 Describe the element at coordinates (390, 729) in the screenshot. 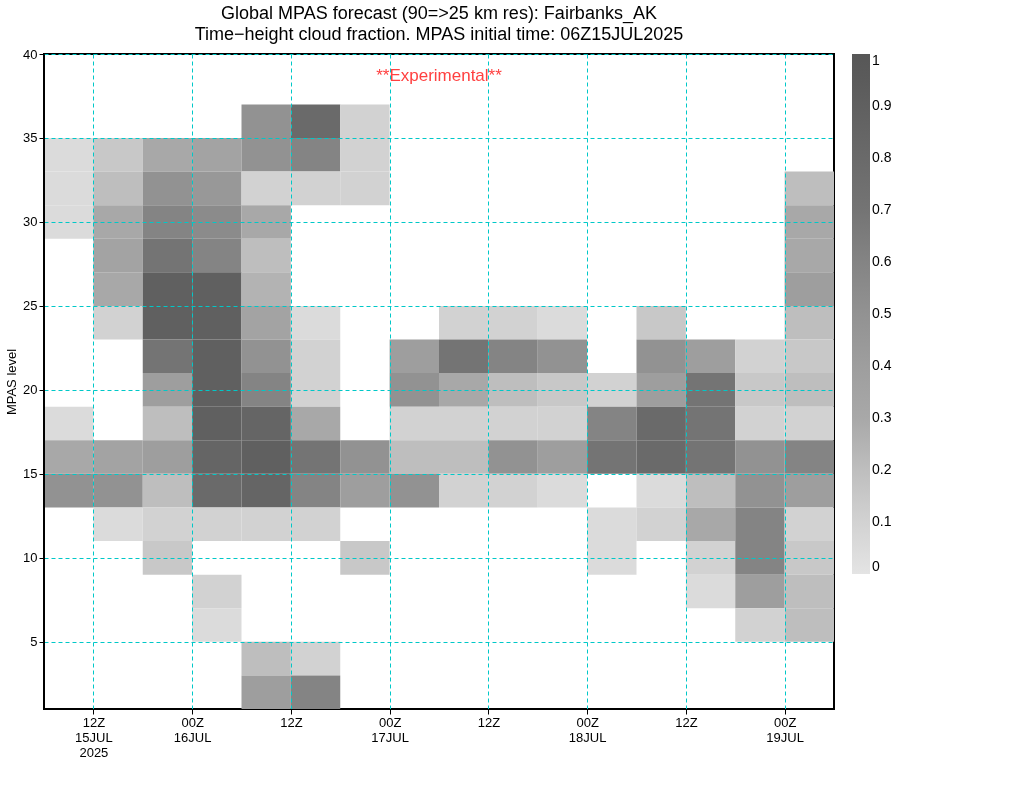

I see `x-tick-label: 00Z 17JUL` at that location.